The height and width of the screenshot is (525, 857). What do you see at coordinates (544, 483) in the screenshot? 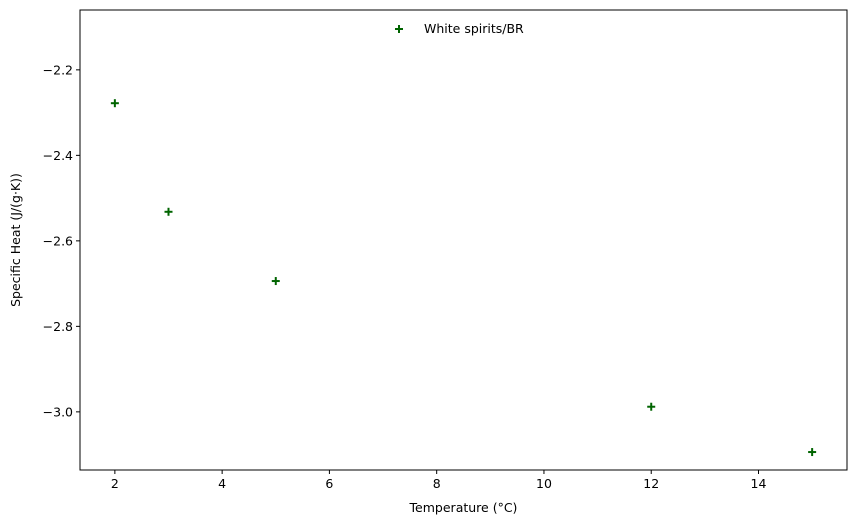
I see `x-tick-label: 10` at bounding box center [544, 483].